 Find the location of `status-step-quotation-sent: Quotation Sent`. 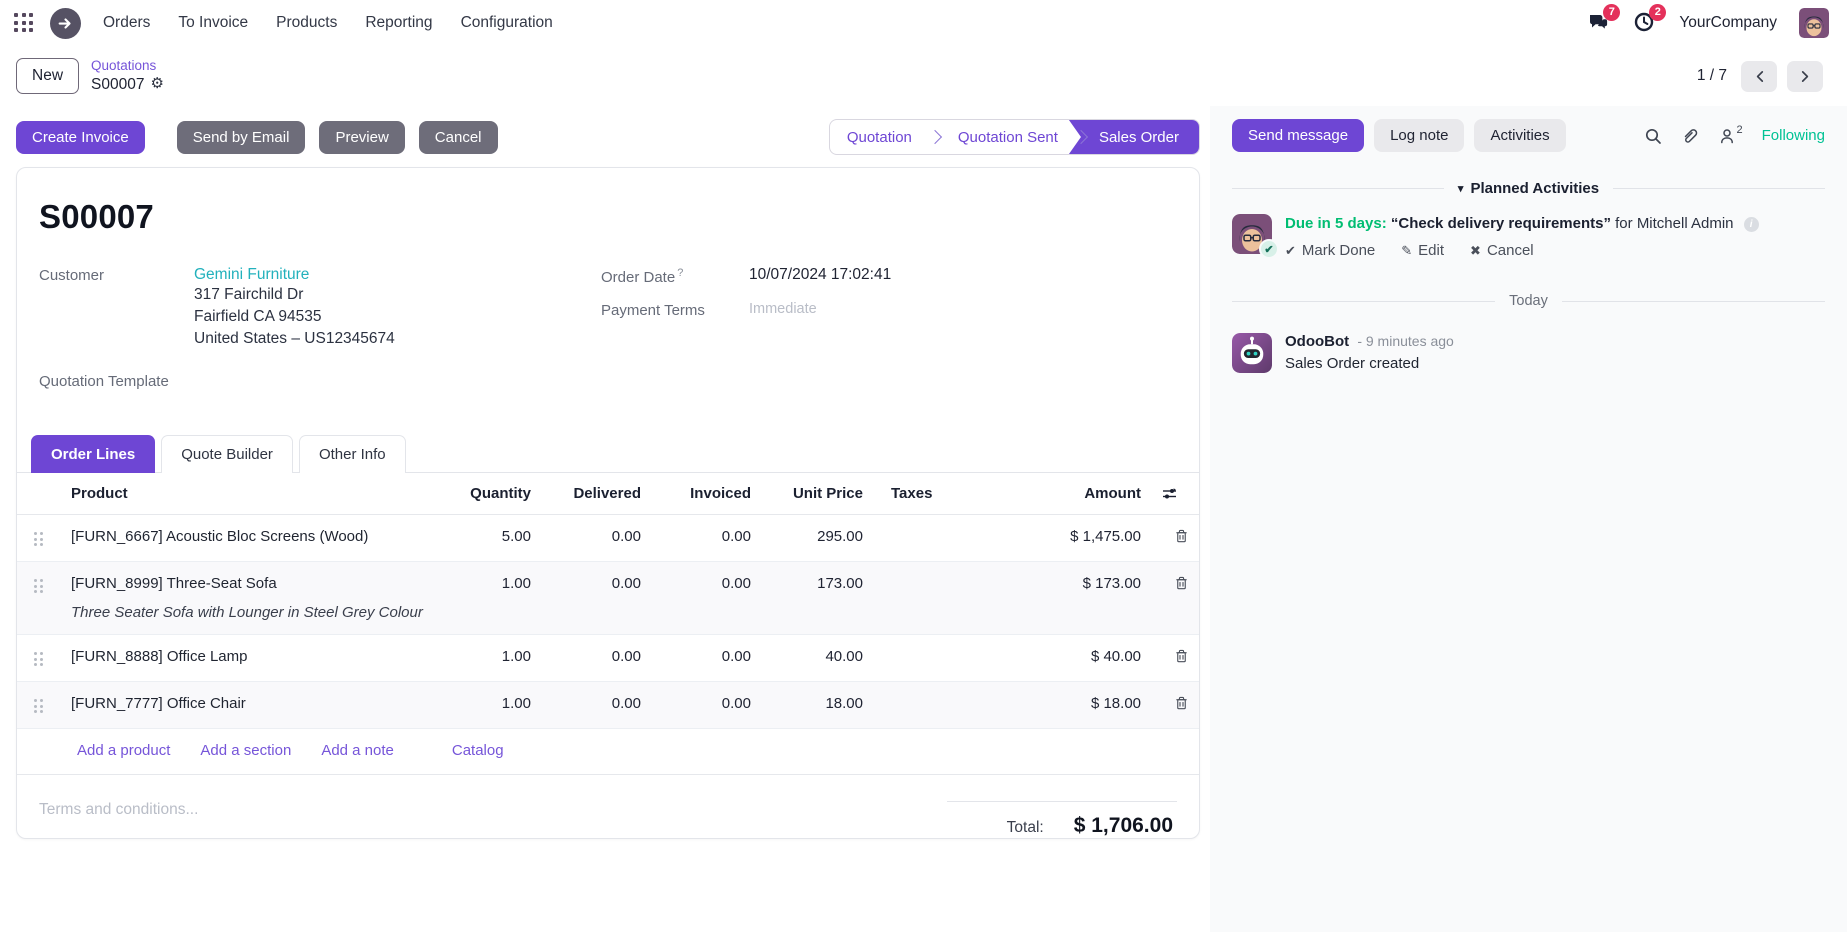

status-step-quotation-sent: Quotation Sent is located at coordinates (1007, 137).